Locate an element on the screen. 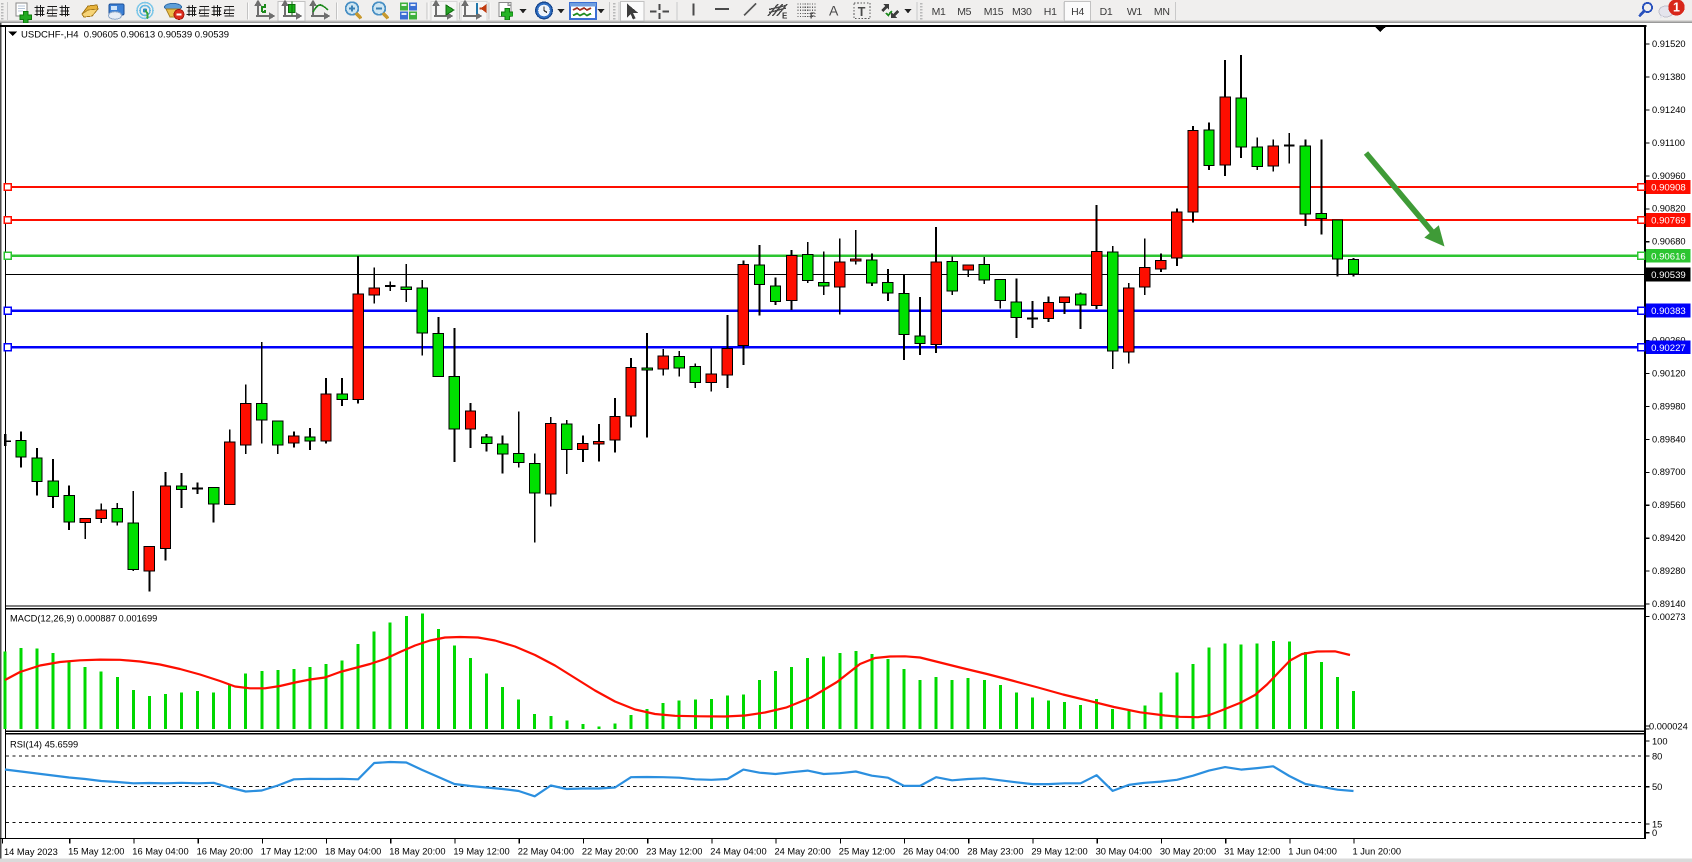 Image resolution: width=1692 pixels, height=862 pixels. svg-text: 17 May 12:00 is located at coordinates (289, 852).